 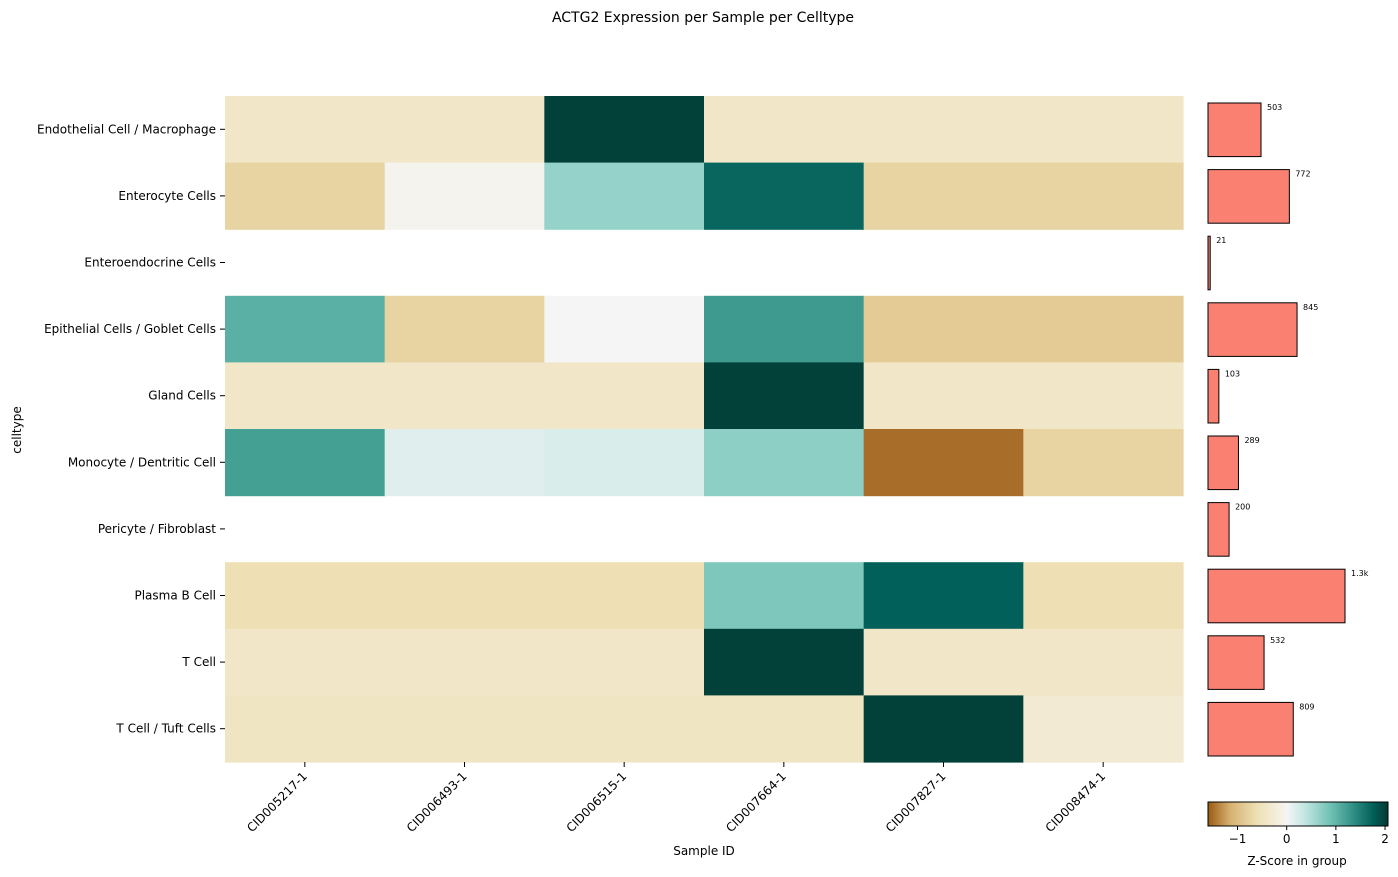 What do you see at coordinates (703, 18) in the screenshot?
I see `chart-title: ACTG2 Expression per Sample per Celltype` at bounding box center [703, 18].